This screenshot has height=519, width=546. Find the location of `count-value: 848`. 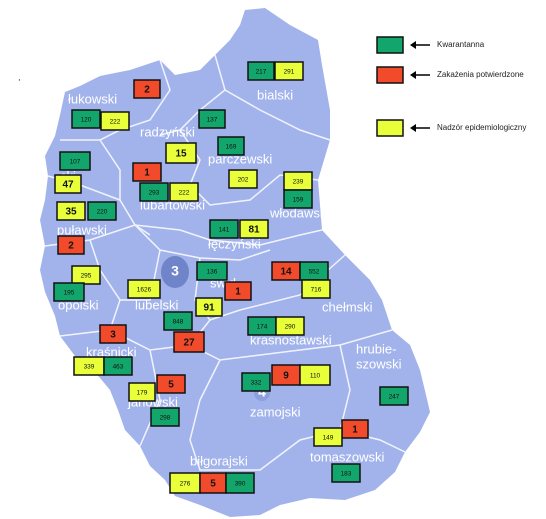

count-value: 848 is located at coordinates (178, 322).